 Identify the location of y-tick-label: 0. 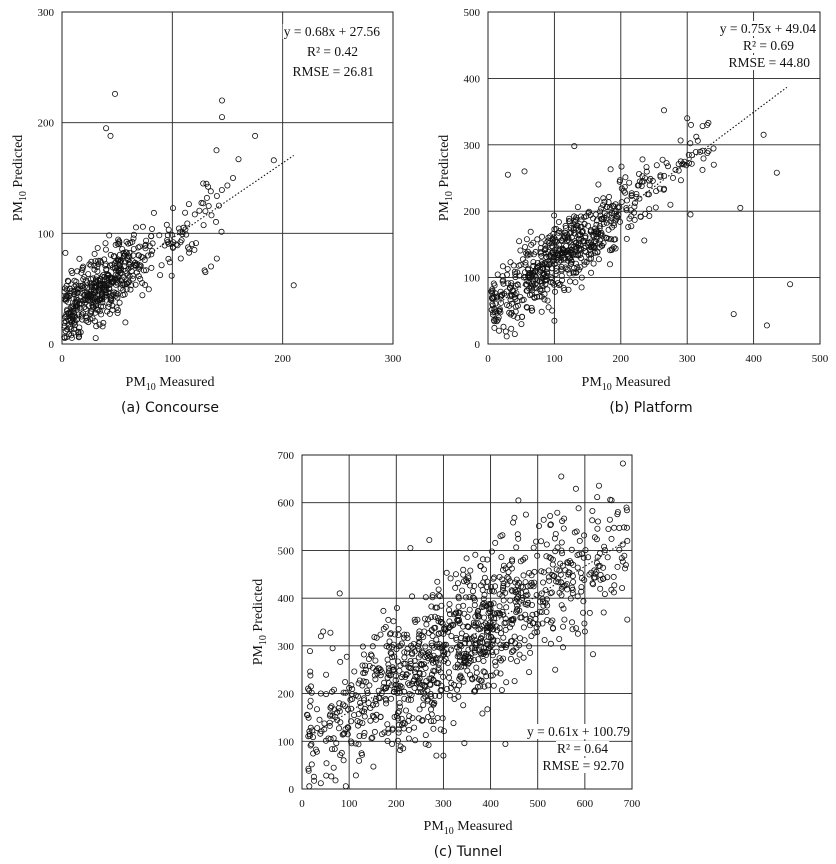
(52, 345).